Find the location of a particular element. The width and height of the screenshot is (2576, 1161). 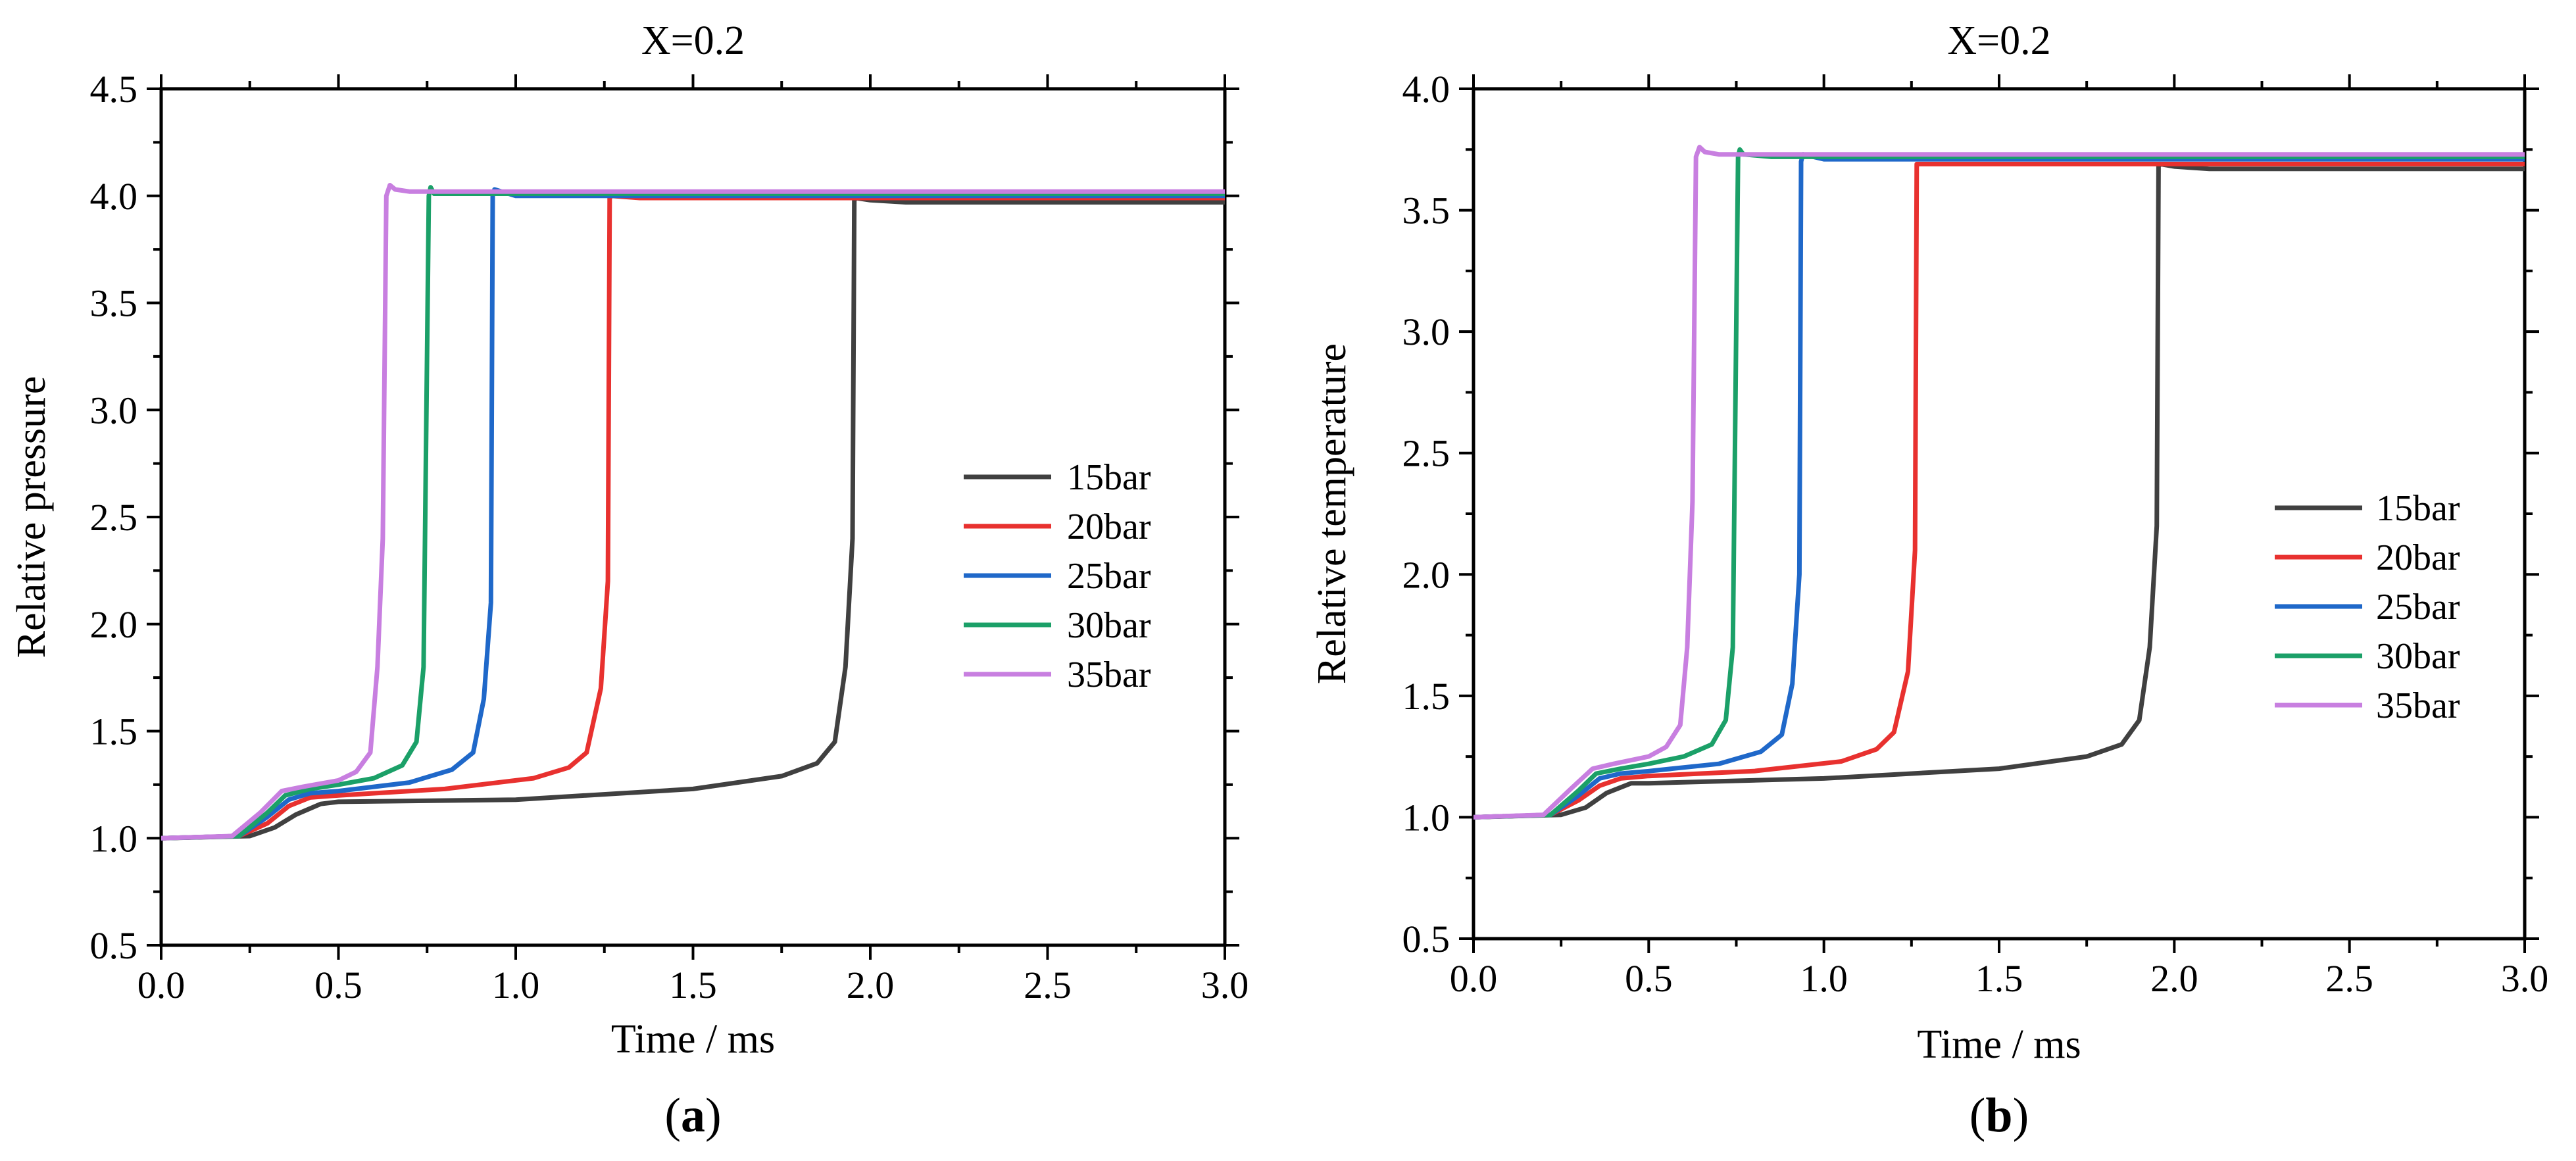

panel-label: (b) is located at coordinates (1999, 1116).